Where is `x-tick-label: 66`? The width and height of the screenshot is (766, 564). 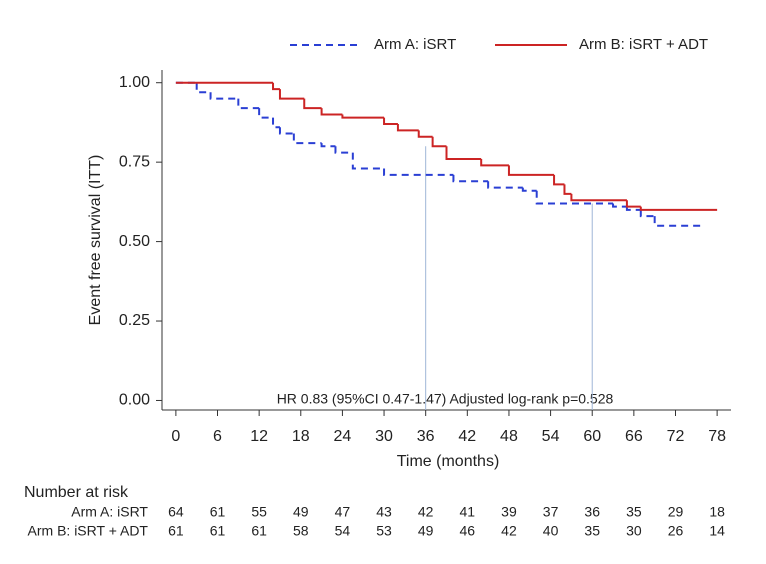
x-tick-label: 66 is located at coordinates (634, 436).